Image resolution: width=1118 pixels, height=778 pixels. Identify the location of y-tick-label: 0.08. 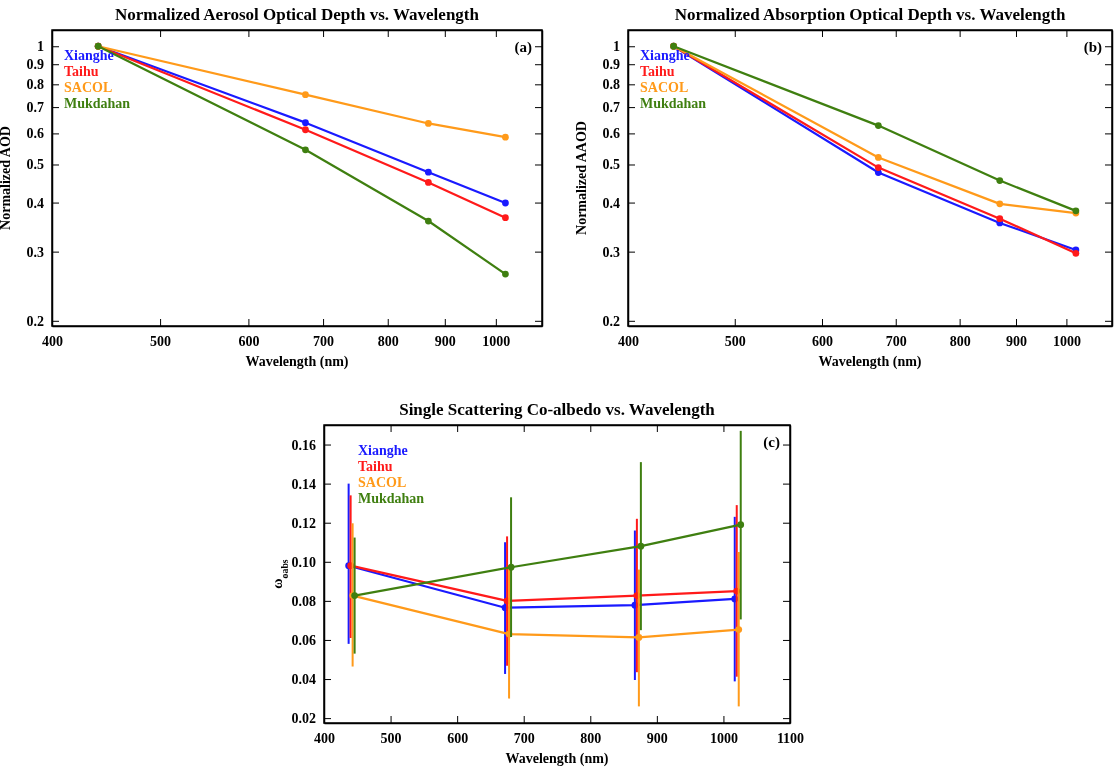
(303, 601).